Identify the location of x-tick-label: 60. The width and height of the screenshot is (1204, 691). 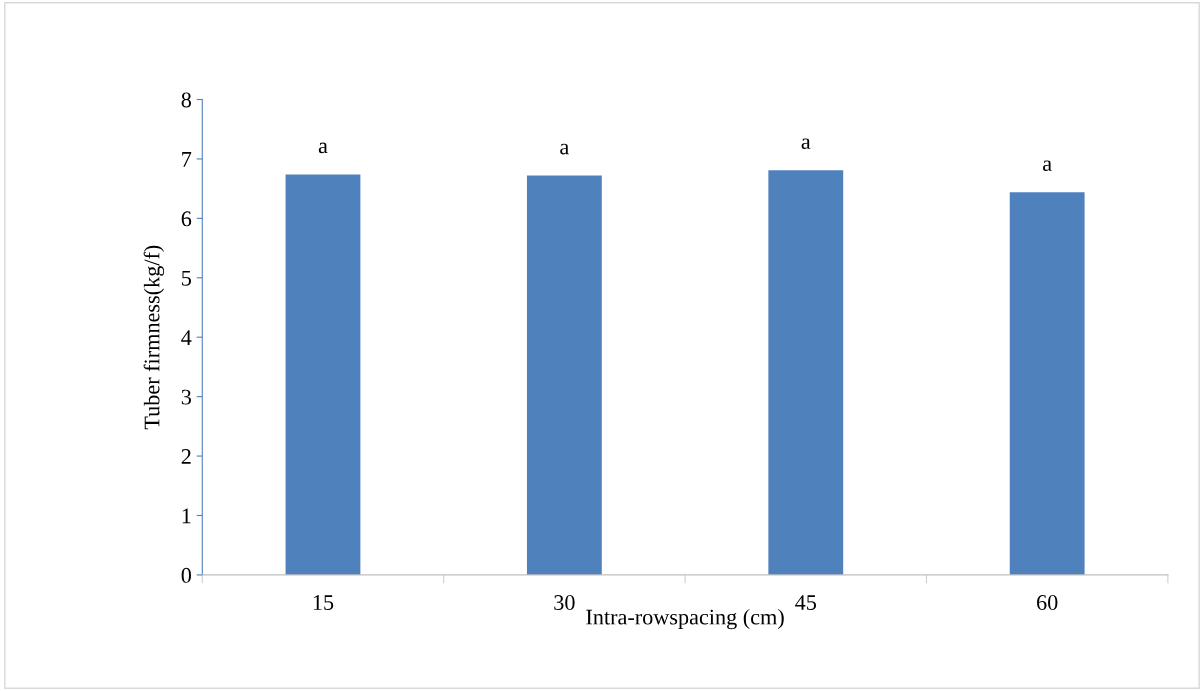
(1047, 602).